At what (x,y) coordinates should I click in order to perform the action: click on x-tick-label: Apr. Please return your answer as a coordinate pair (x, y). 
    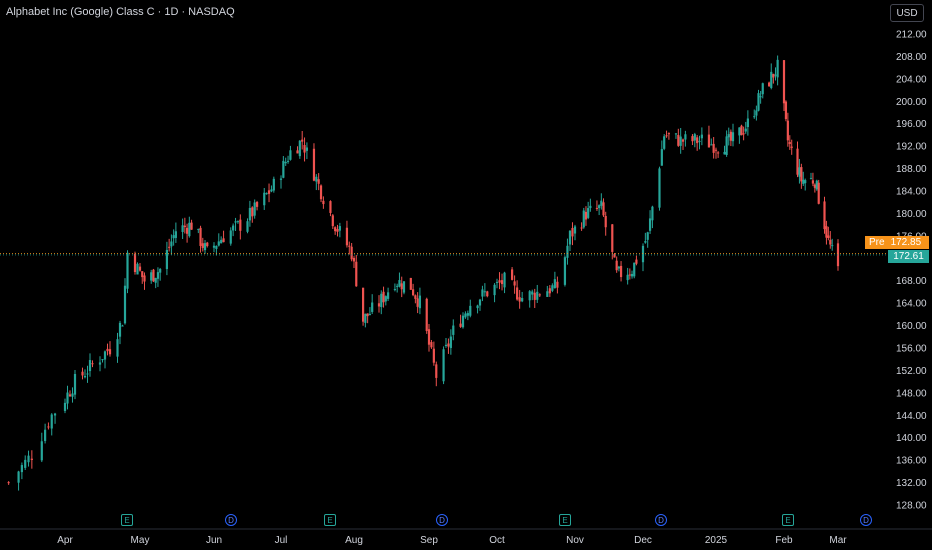
    Looking at the image, I should click on (65, 540).